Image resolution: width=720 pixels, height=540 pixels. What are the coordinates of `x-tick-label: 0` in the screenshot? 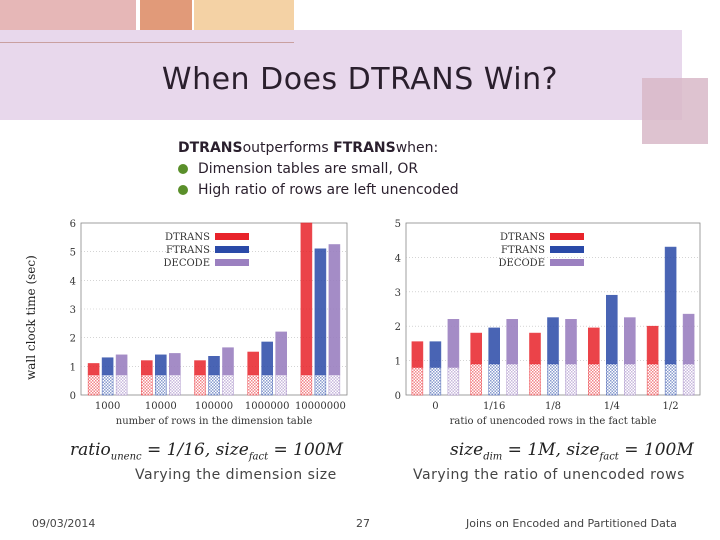 It's located at (435, 406).